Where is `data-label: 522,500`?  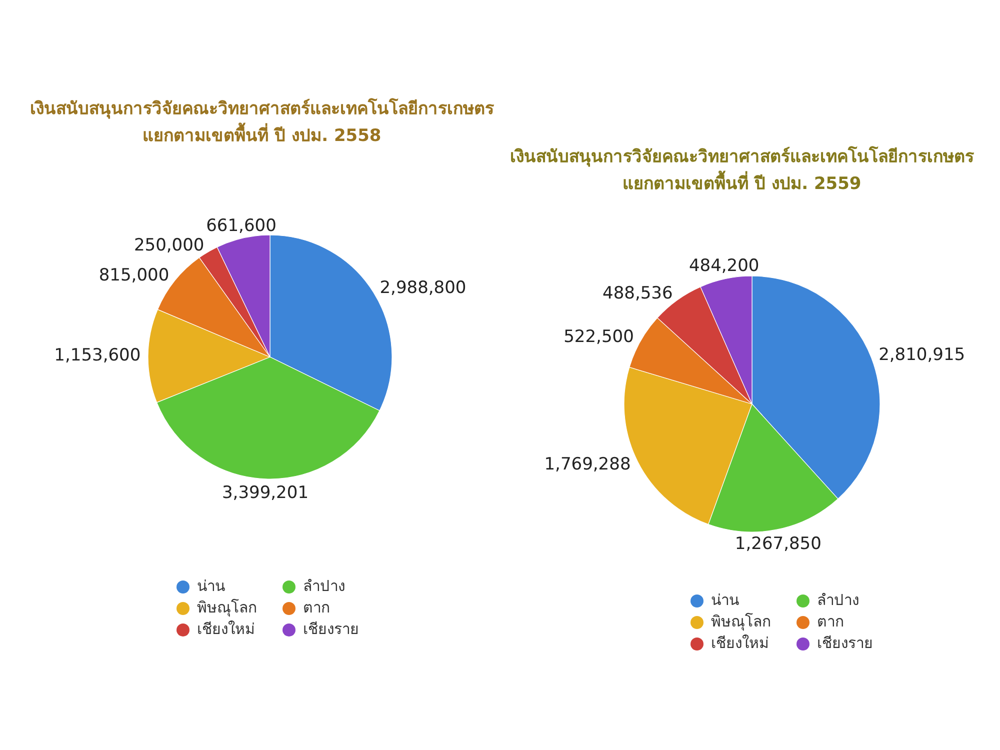
data-label: 522,500 is located at coordinates (599, 336).